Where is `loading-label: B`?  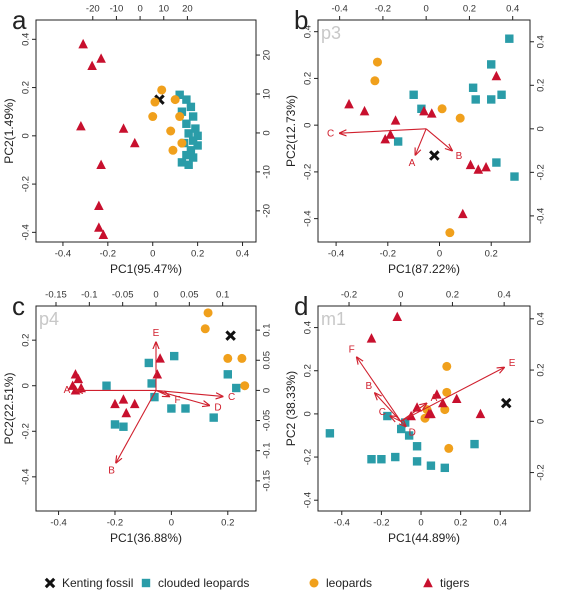
loading-label: B is located at coordinates (368, 386).